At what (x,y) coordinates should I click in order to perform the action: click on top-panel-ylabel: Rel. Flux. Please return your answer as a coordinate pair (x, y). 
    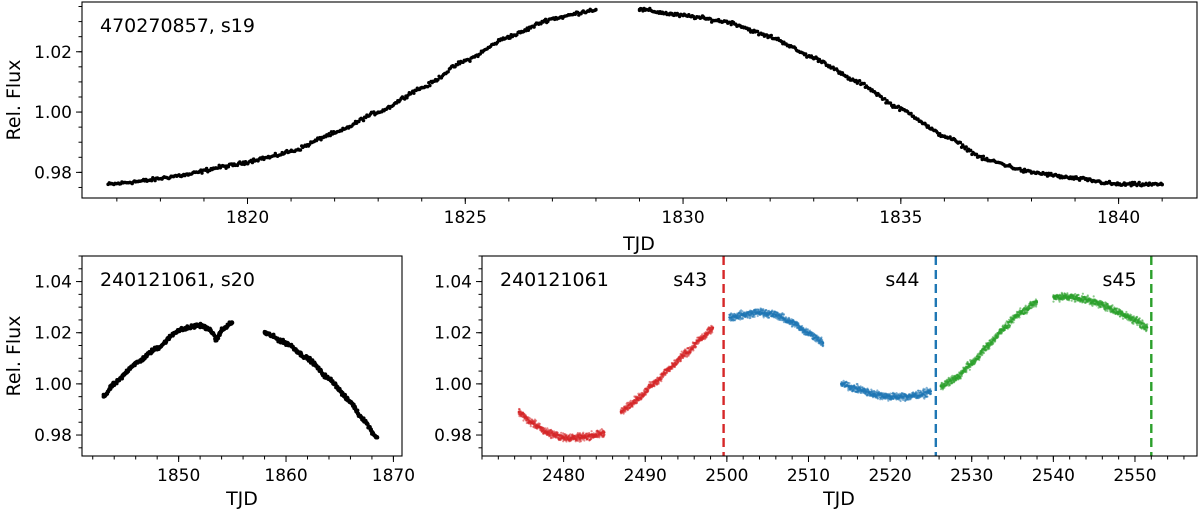
    Looking at the image, I should click on (14, 100).